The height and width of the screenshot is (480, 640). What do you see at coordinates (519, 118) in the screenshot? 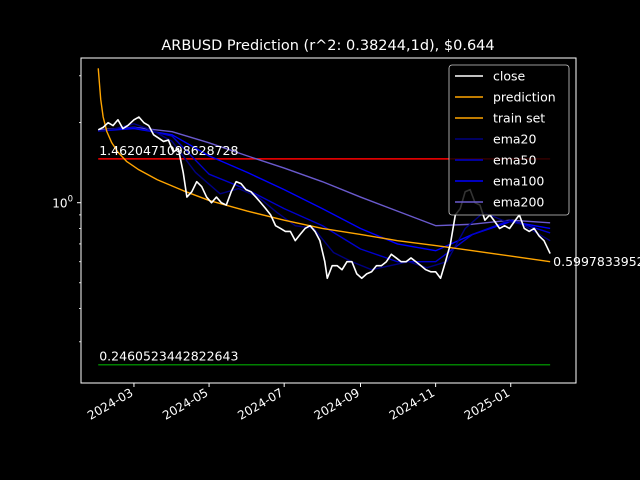
I see `legend-label-train-set: train set` at bounding box center [519, 118].